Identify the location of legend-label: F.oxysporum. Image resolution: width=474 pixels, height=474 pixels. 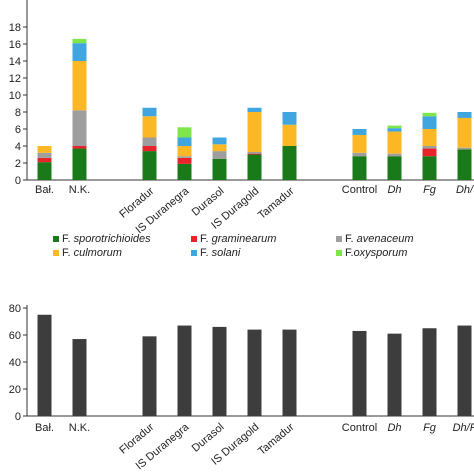
(376, 253).